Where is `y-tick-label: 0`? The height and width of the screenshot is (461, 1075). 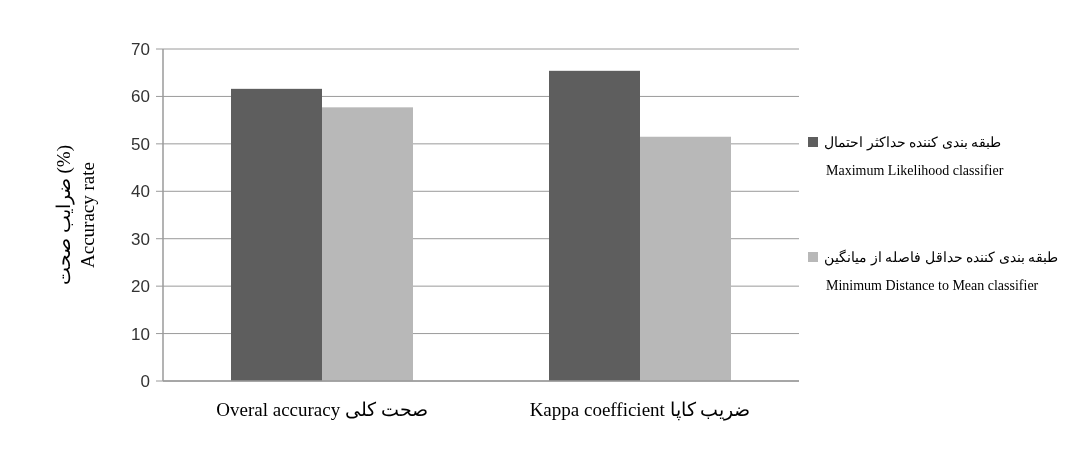 y-tick-label: 0 is located at coordinates (145, 381).